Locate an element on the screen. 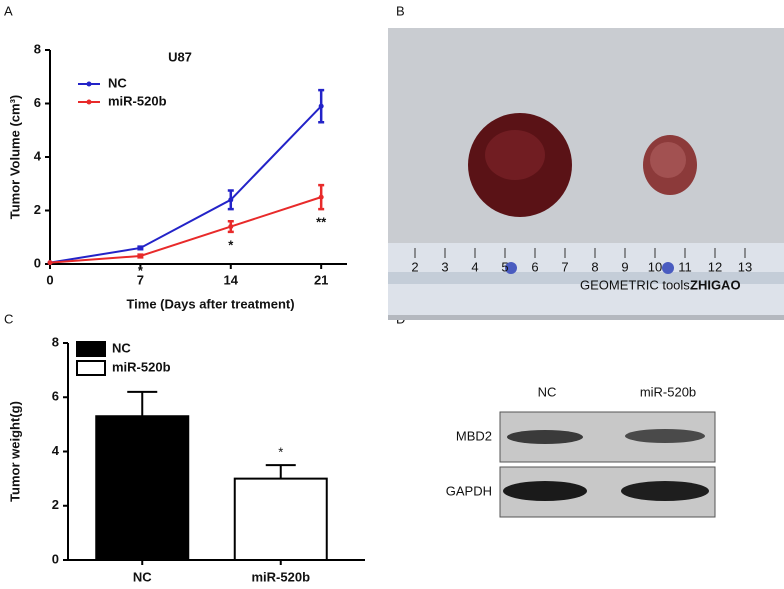 The image size is (784, 589). panel-label: A is located at coordinates (8, 10).